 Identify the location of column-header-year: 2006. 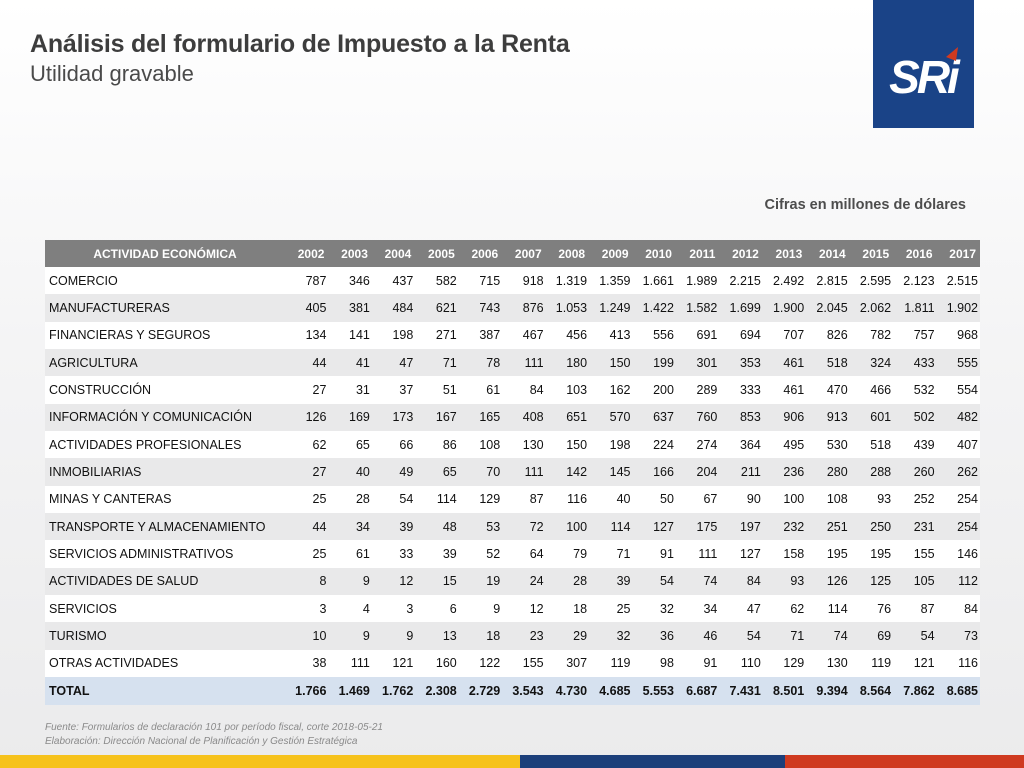
(480, 253).